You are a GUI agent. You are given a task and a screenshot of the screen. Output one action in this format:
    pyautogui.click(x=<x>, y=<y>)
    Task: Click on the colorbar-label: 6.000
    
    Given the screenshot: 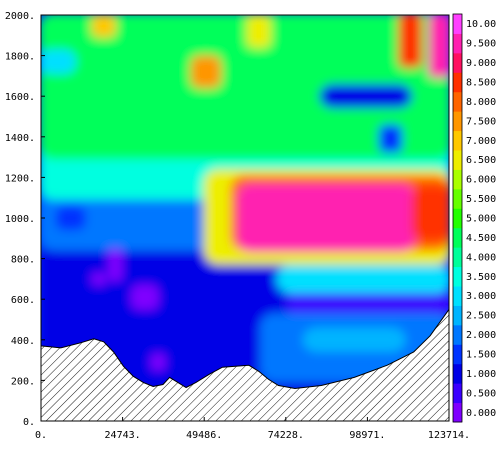 What is the action you would take?
    pyautogui.click(x=481, y=180)
    